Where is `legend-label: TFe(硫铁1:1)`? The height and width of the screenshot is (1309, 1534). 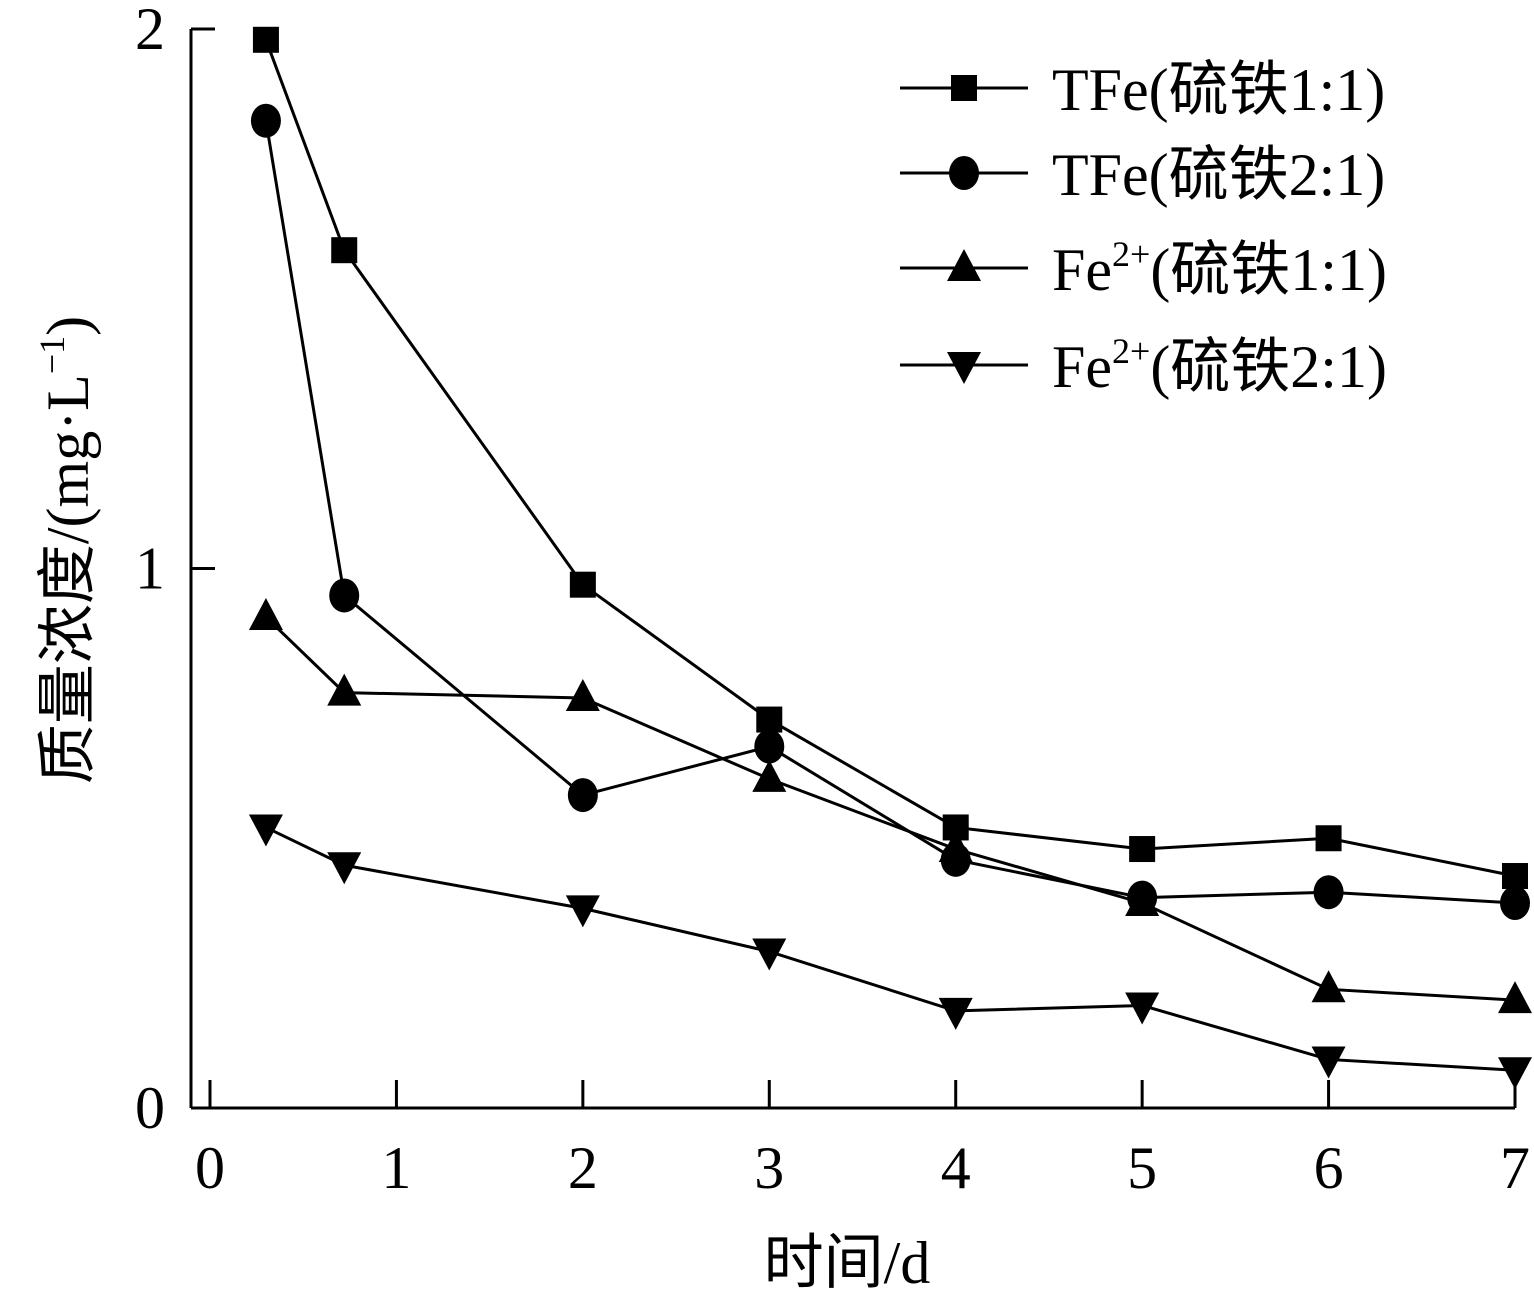 legend-label: TFe(硫铁1:1) is located at coordinates (1218, 90).